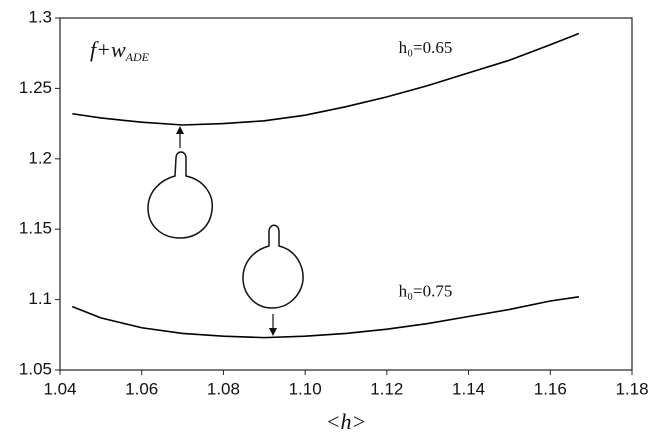  Describe the element at coordinates (346, 421) in the screenshot. I see `x-axis-label: <h>` at that location.